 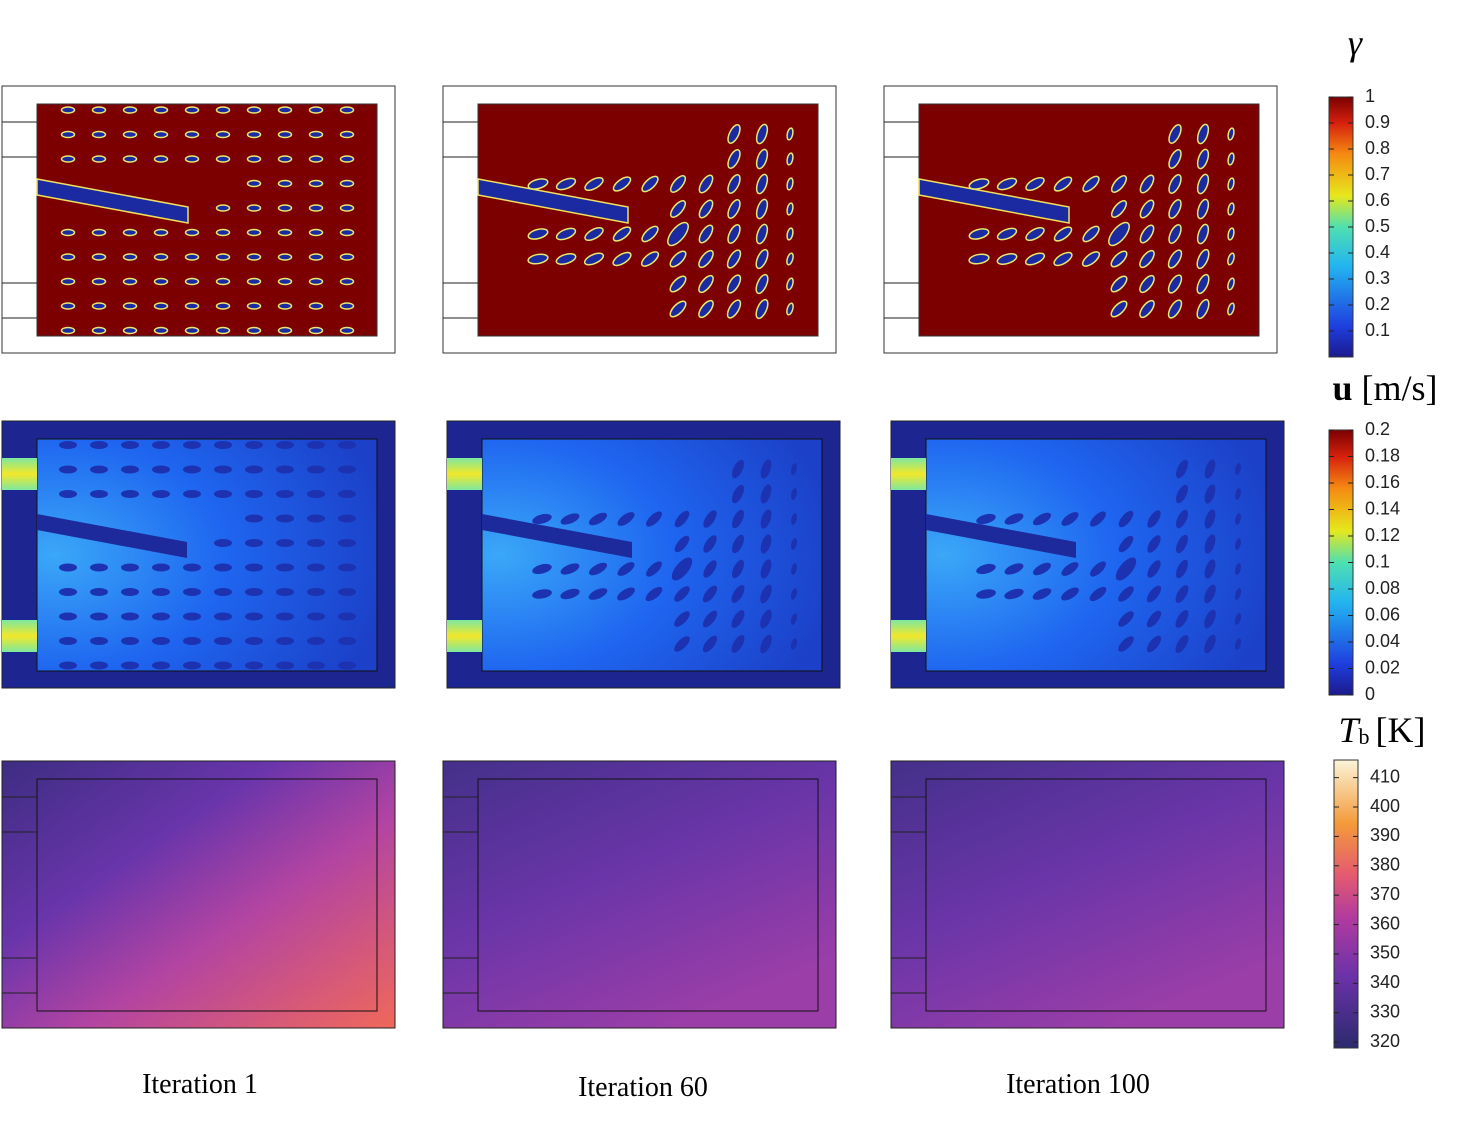 What do you see at coordinates (1377, 278) in the screenshot?
I see `colorbar-tick-label: 0.3` at bounding box center [1377, 278].